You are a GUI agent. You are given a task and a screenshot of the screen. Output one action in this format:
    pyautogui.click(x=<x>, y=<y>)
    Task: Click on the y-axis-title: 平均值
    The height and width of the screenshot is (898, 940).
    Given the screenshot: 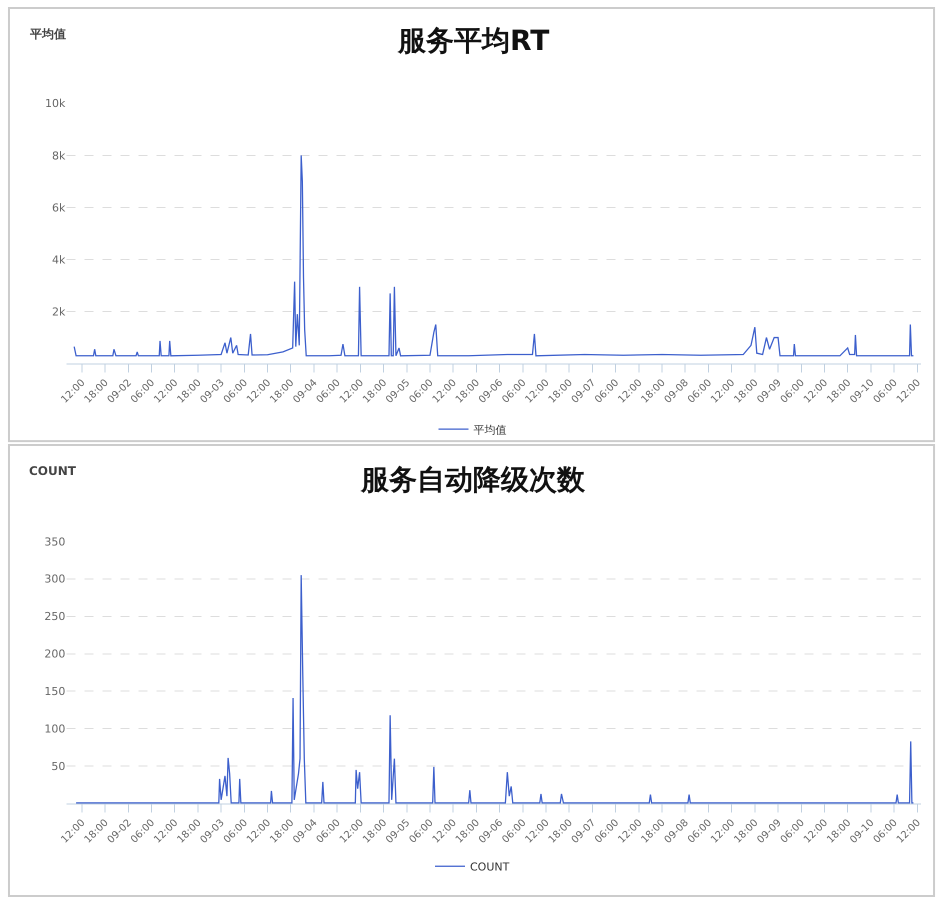 What is the action you would take?
    pyautogui.click(x=47, y=34)
    